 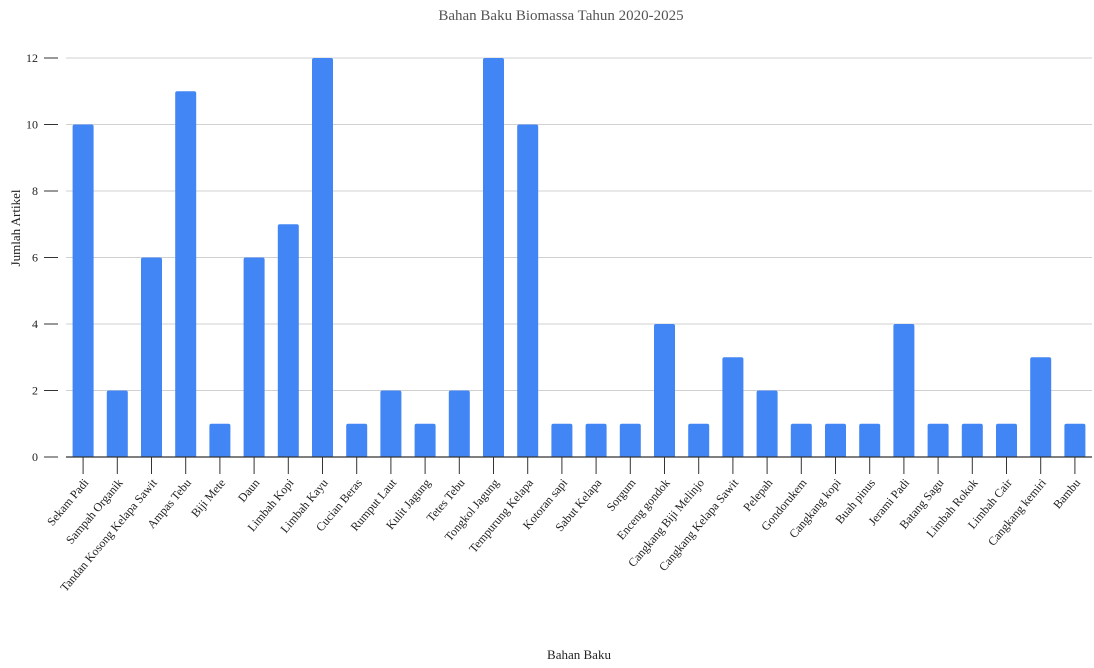 I want to click on y-axis-ticks: 0 2 4 6 8 10 12, so click(x=42, y=257).